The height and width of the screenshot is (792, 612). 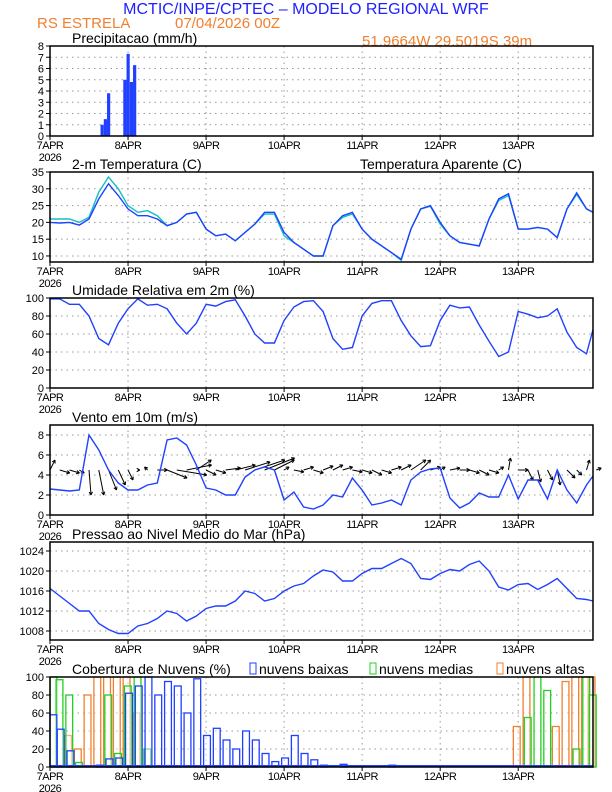 I want to click on x-tick-label: 7APR, so click(x=50, y=777).